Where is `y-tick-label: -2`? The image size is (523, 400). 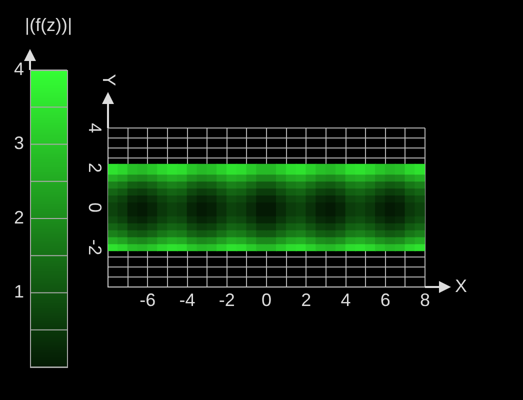 y-tick-label: -2 is located at coordinates (95, 247).